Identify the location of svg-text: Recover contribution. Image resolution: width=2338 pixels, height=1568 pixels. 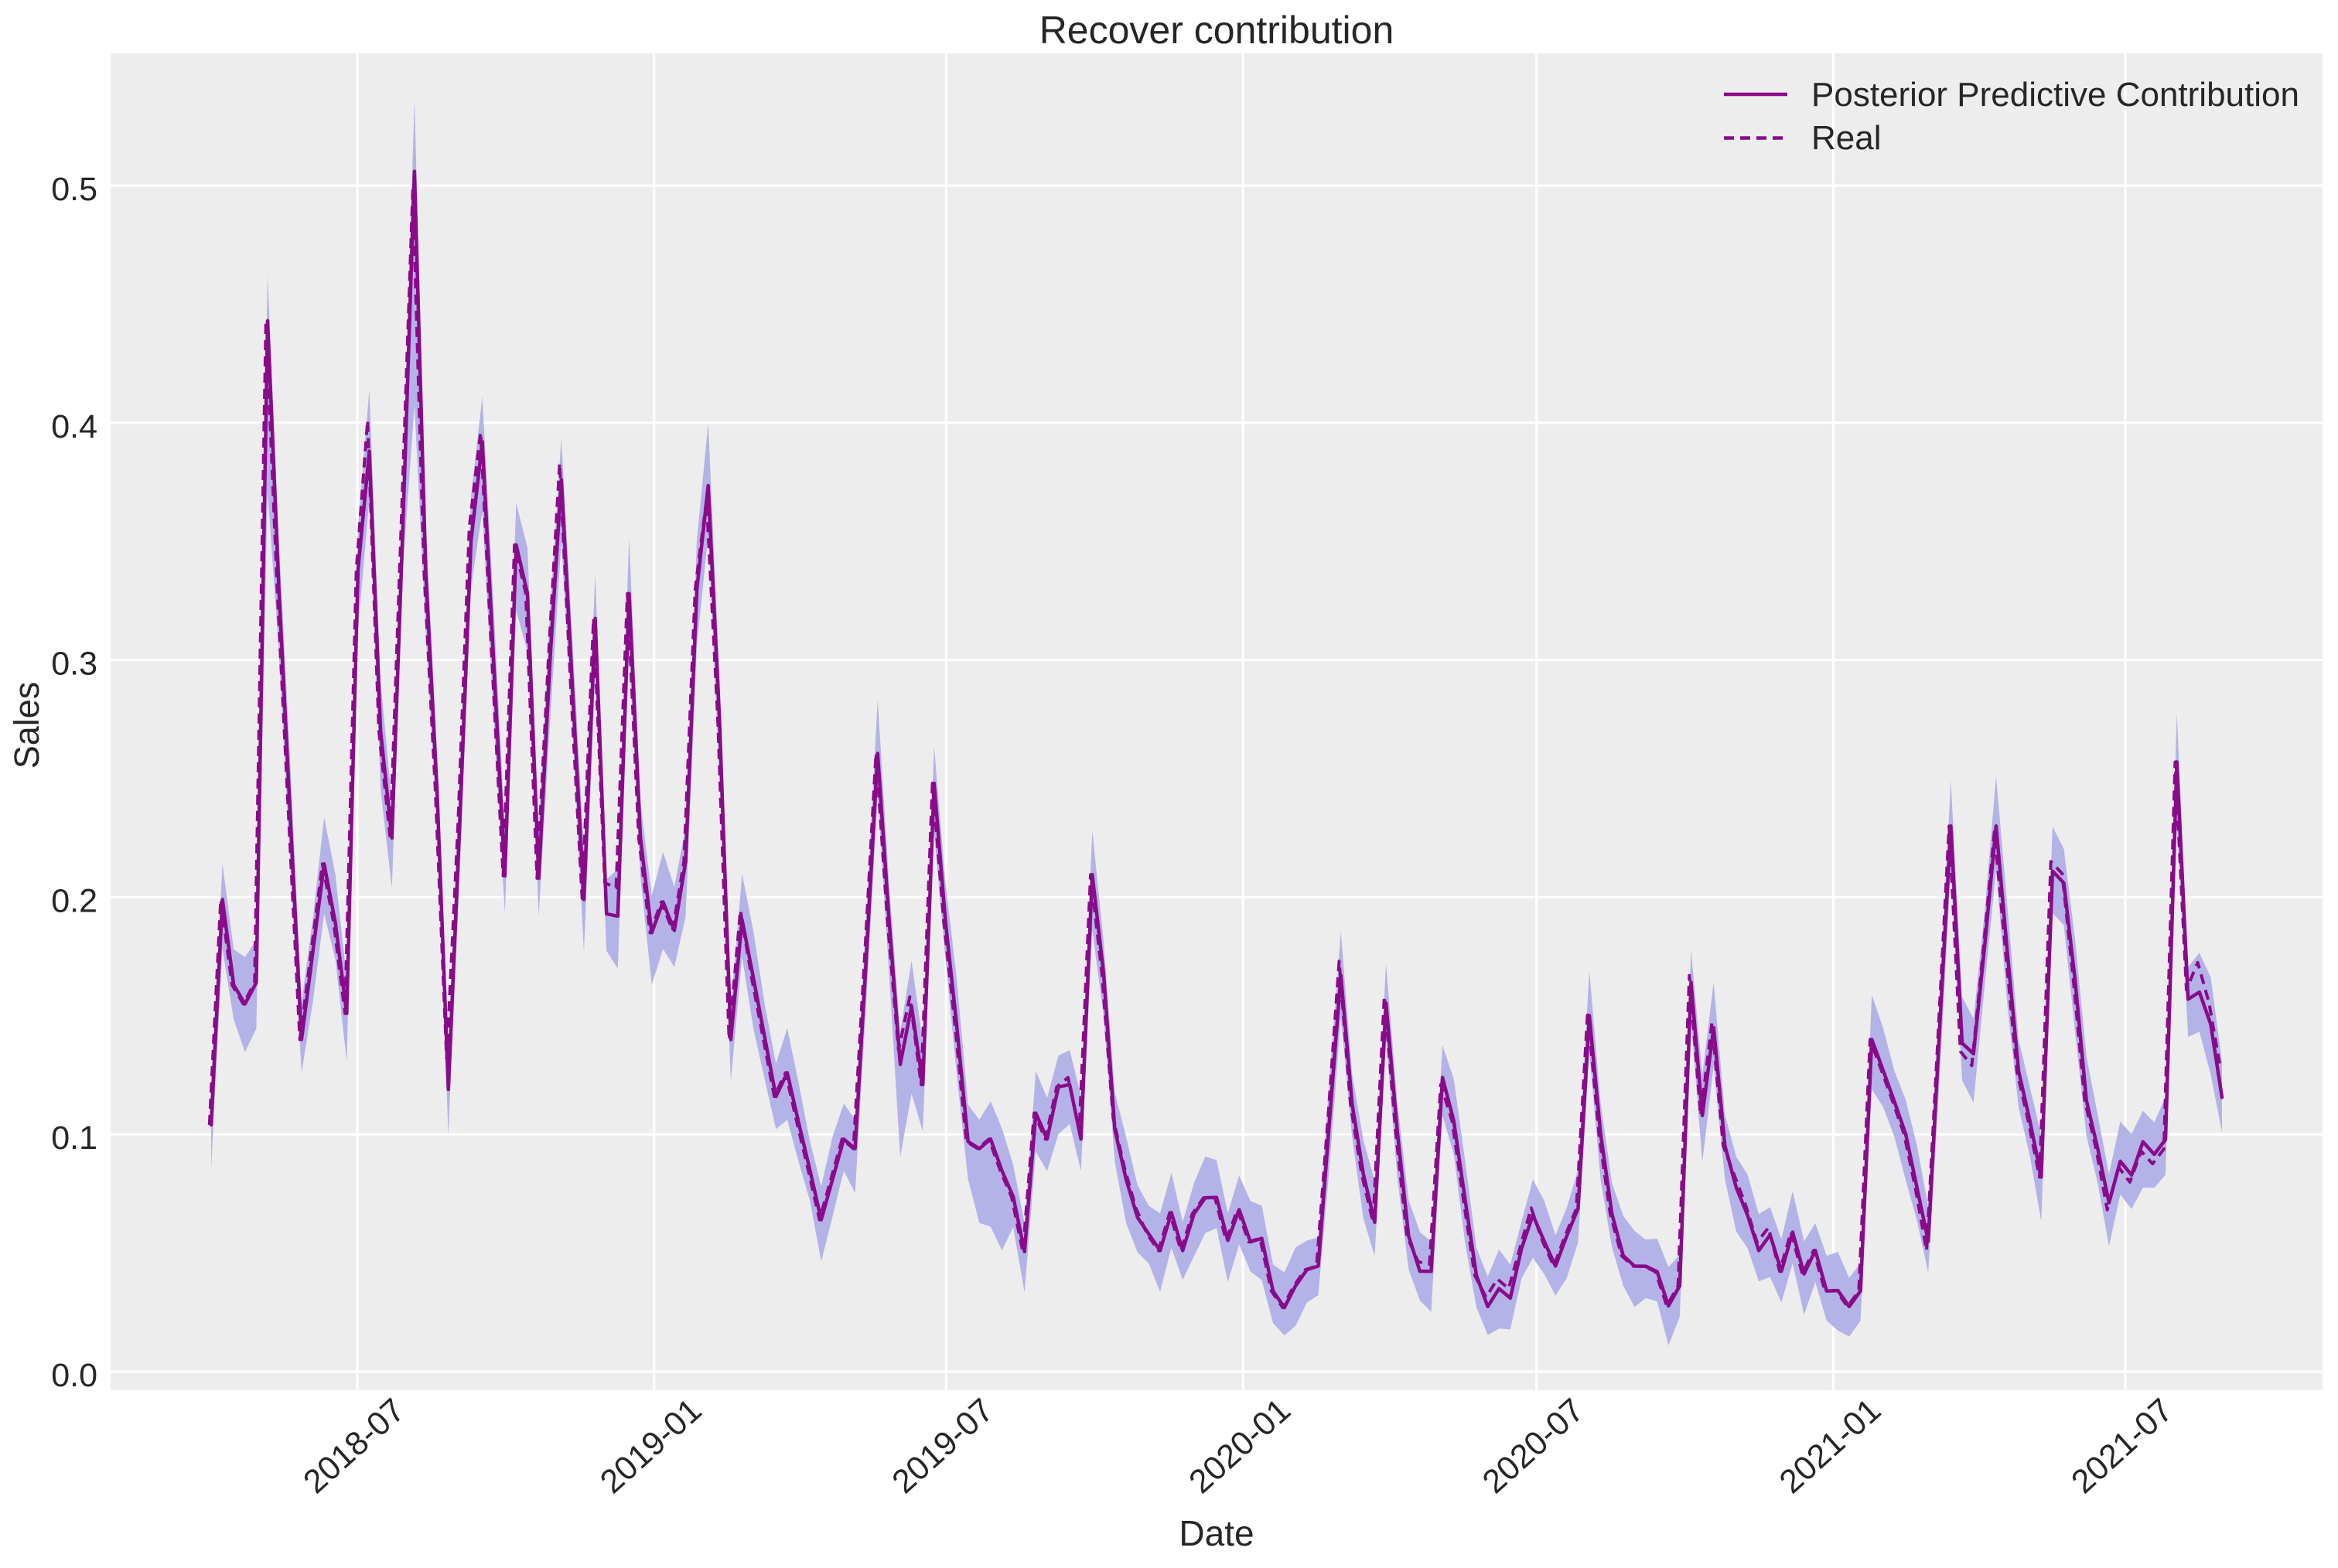
(1217, 30).